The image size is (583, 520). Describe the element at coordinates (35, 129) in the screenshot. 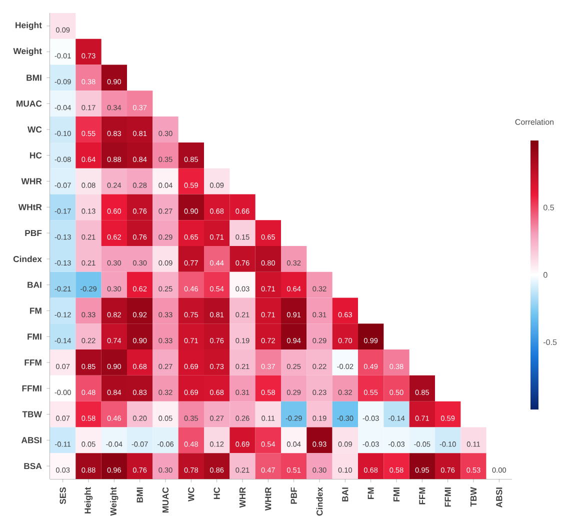

I see `y-tick-label: WC` at that location.